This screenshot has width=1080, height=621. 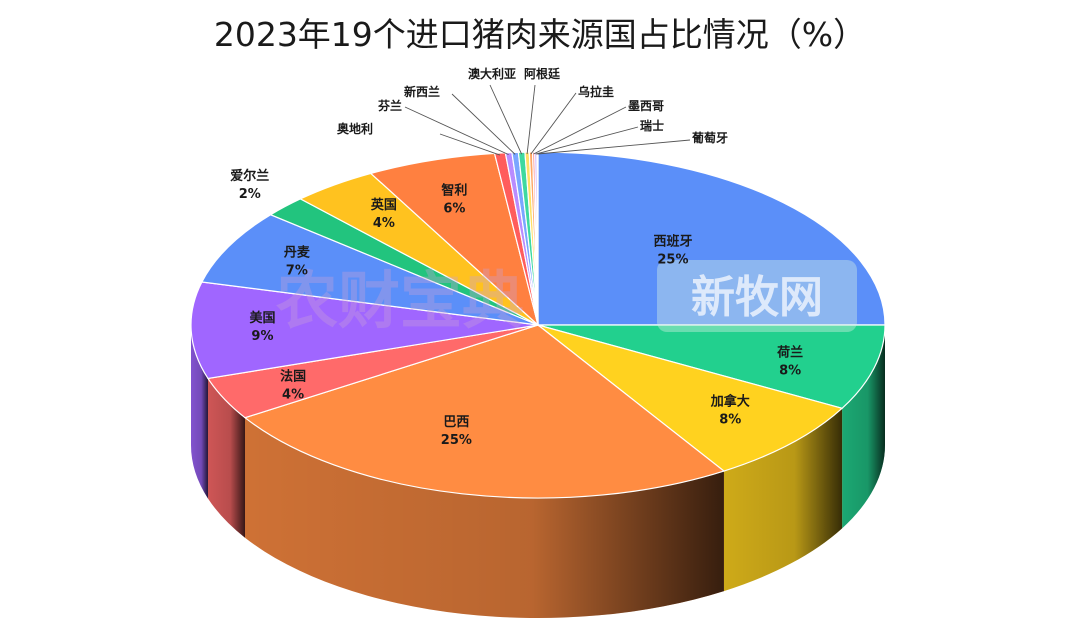 I want to click on pie-slice-西班牙, so click(x=711, y=238).